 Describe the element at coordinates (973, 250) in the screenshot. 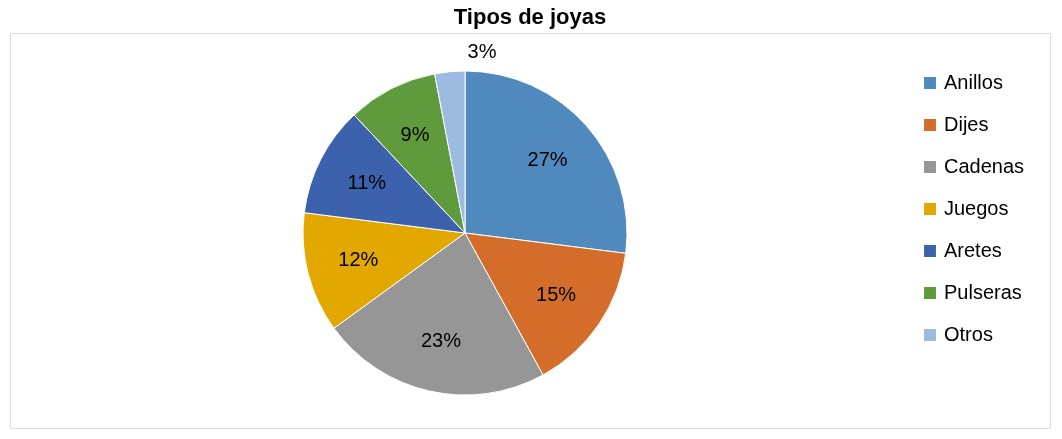

I see `legend-label: Aretes` at that location.